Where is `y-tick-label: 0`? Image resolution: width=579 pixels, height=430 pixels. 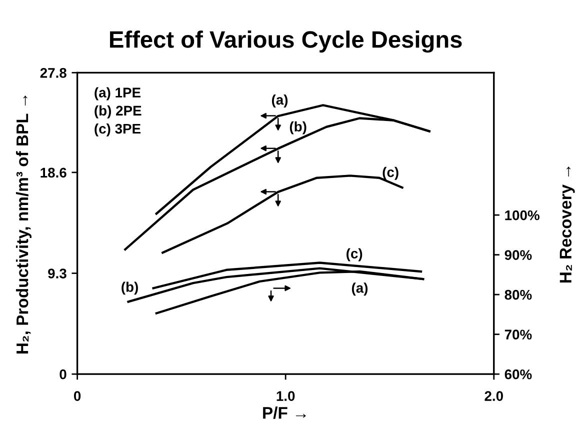 y-tick-label: 0 is located at coordinates (63, 374).